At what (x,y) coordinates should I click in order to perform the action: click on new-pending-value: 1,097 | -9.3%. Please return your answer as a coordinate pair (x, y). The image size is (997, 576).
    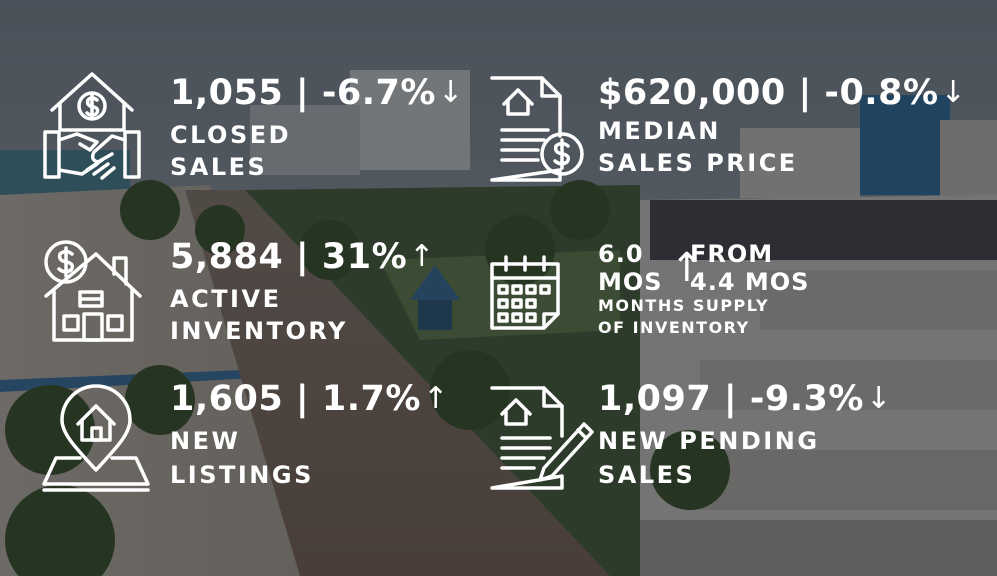
    Looking at the image, I should click on (731, 399).